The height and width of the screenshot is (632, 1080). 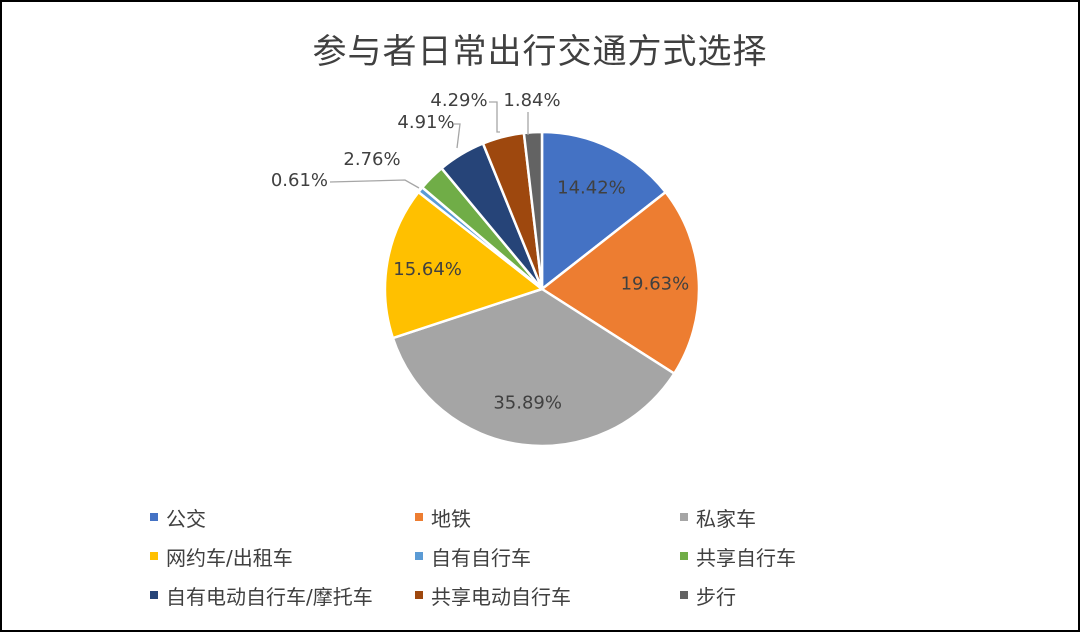 What do you see at coordinates (812, 595) in the screenshot?
I see `legend-item-8: 步行` at bounding box center [812, 595].